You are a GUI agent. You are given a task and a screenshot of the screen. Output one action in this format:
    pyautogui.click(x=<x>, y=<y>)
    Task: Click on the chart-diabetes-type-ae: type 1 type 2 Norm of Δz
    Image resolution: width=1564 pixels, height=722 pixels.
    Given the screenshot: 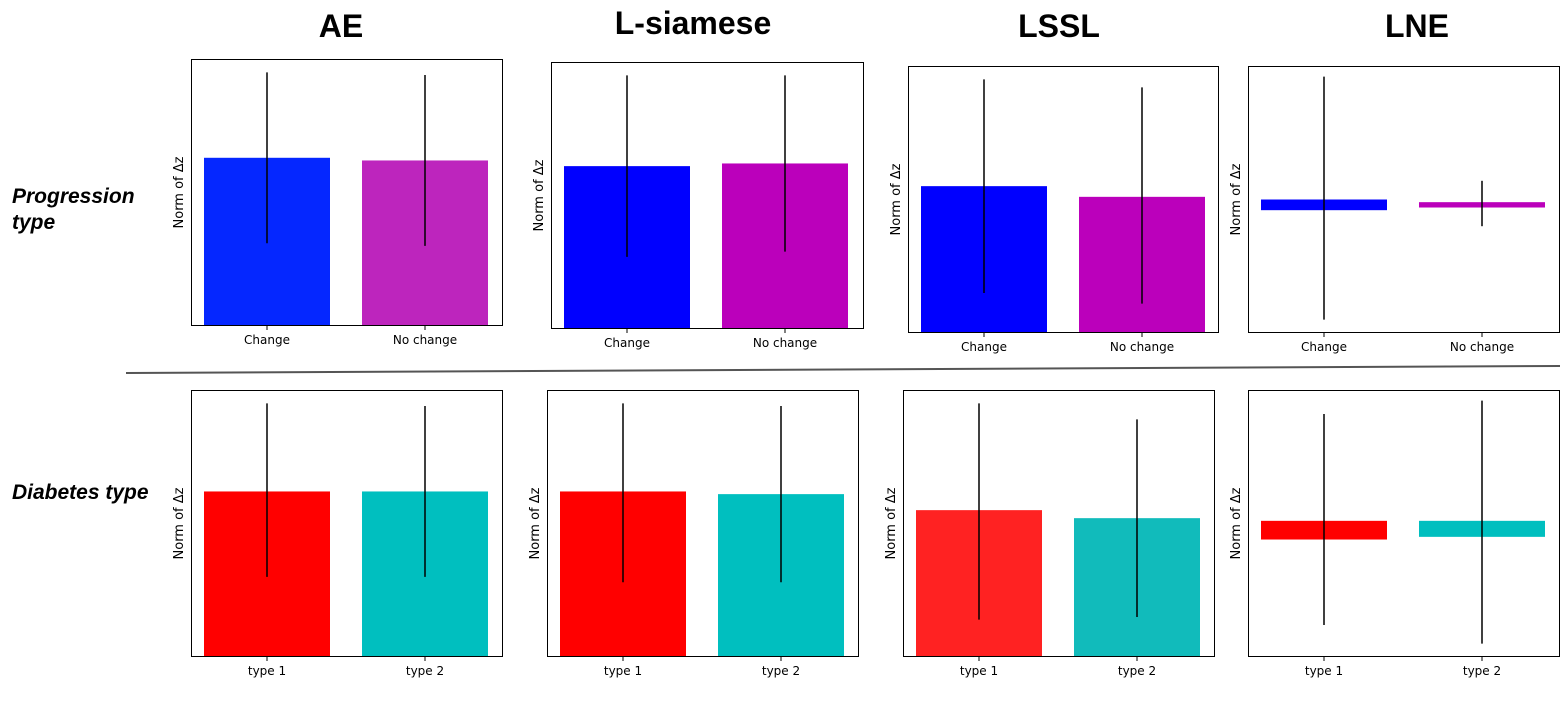 What is the action you would take?
    pyautogui.click(x=337, y=534)
    